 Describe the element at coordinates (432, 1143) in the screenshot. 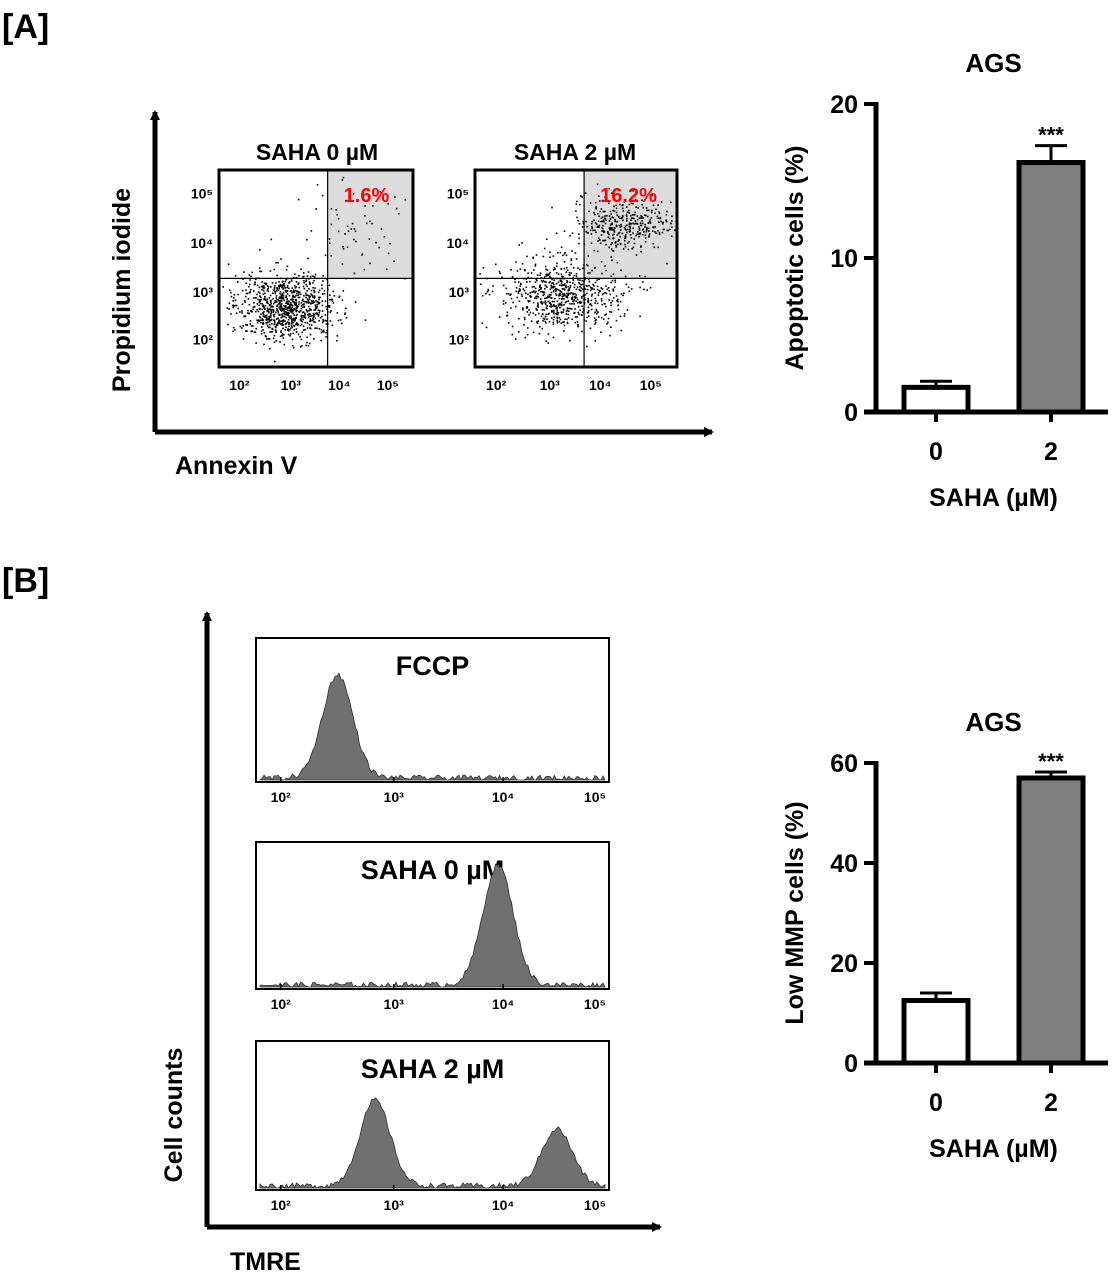

I see `histogram-area` at that location.